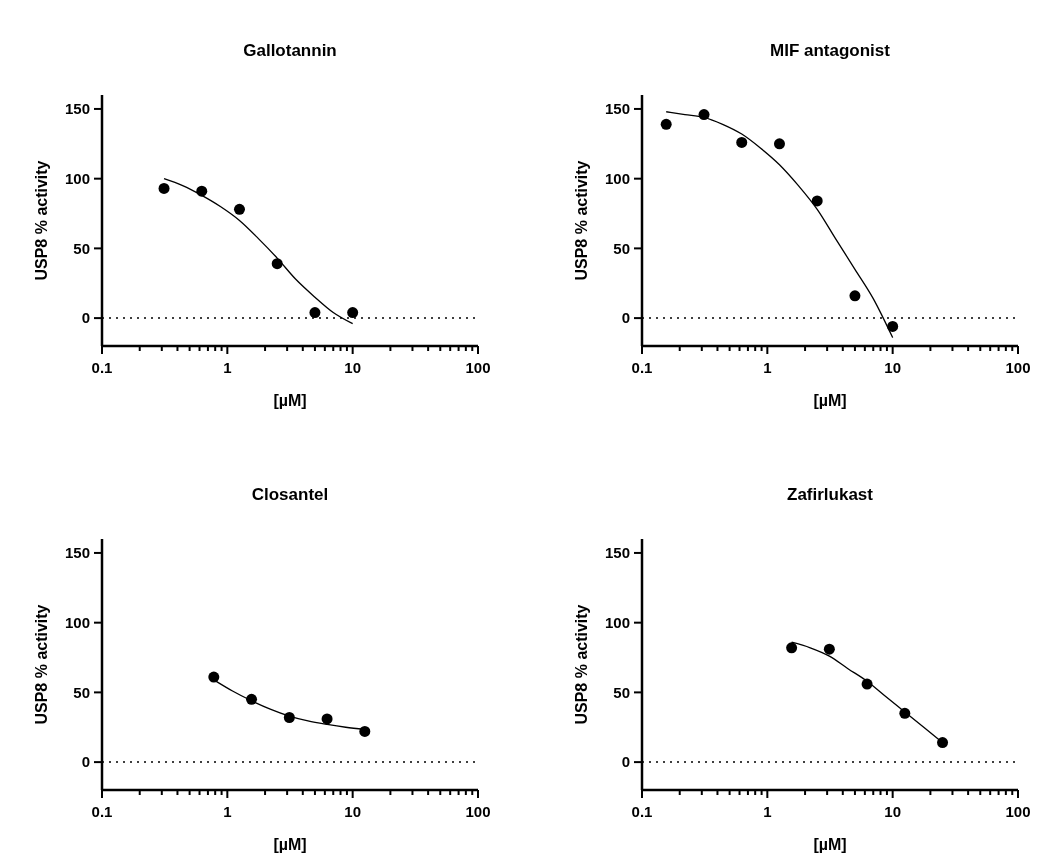  I want to click on chart-title: MIF antagonist, so click(830, 50).